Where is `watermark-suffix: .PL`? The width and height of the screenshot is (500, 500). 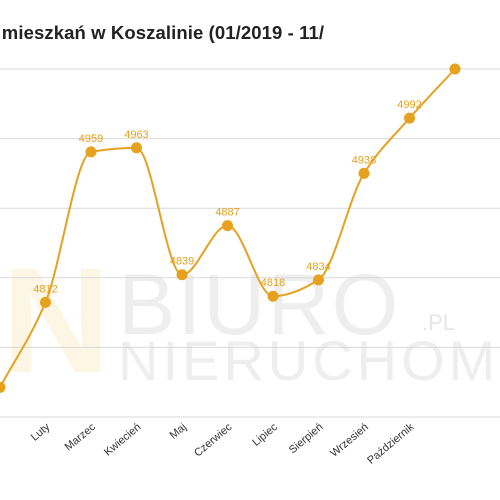
watermark-suffix: .PL is located at coordinates (438, 322).